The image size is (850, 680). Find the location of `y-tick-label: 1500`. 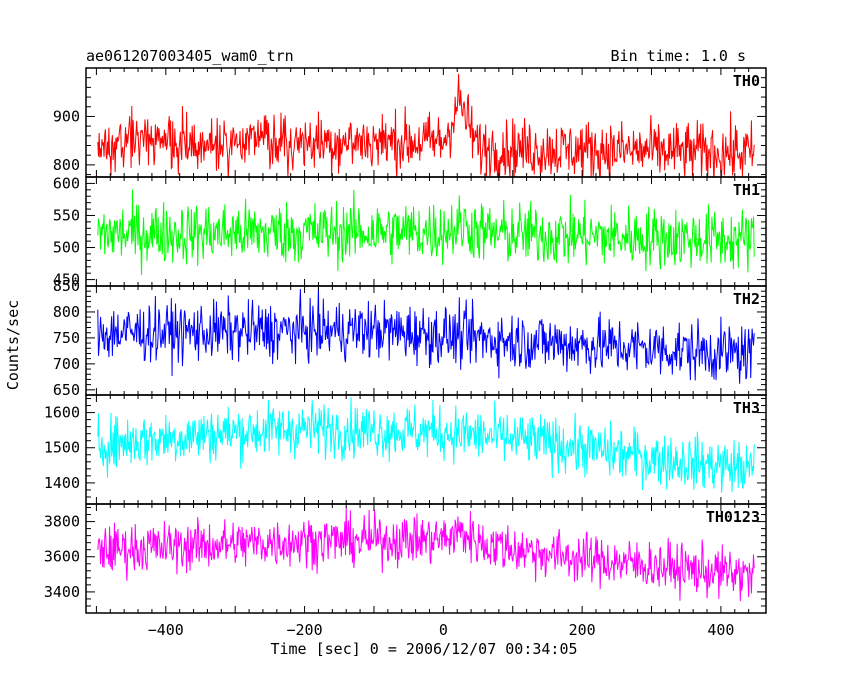

y-tick-label: 1500 is located at coordinates (62, 448).